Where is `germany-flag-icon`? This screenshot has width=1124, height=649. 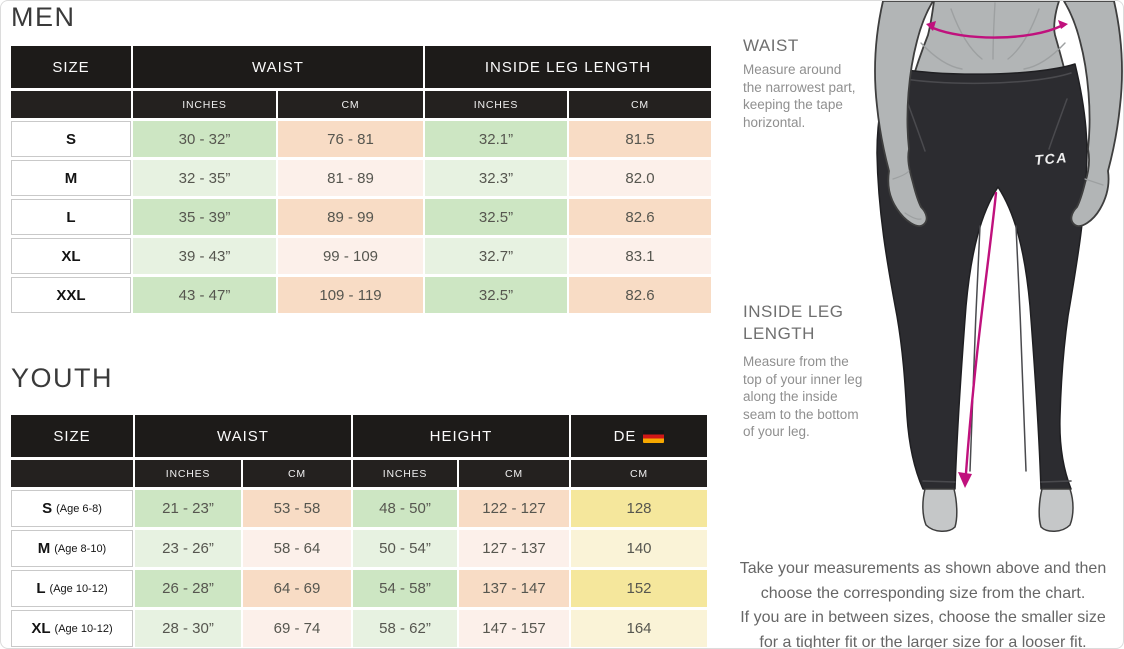
germany-flag-icon is located at coordinates (654, 436).